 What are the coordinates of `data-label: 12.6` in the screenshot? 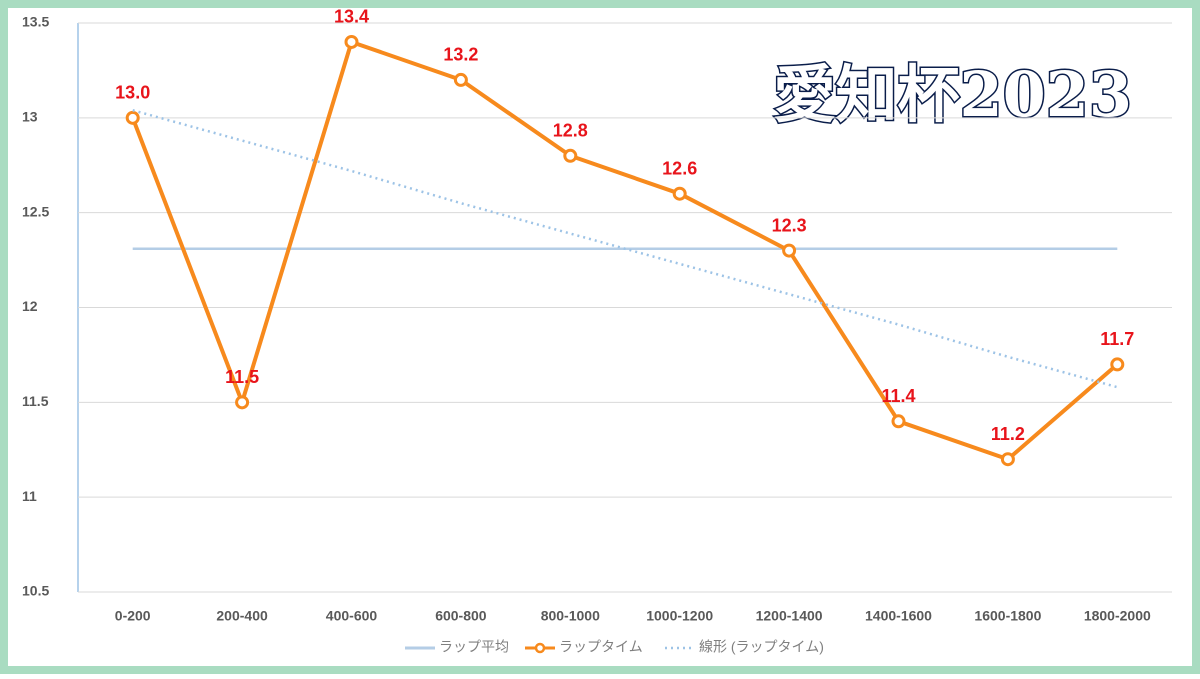 It's located at (679, 168).